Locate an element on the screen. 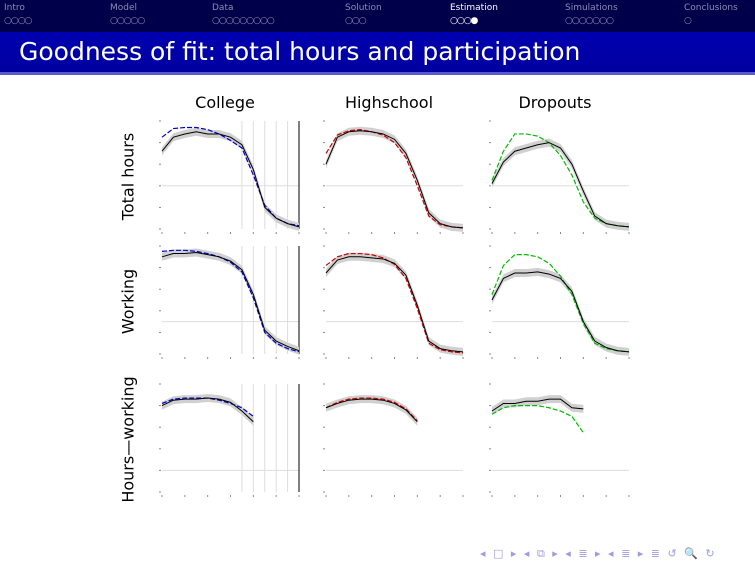  column-title: Dropouts is located at coordinates (555, 102).